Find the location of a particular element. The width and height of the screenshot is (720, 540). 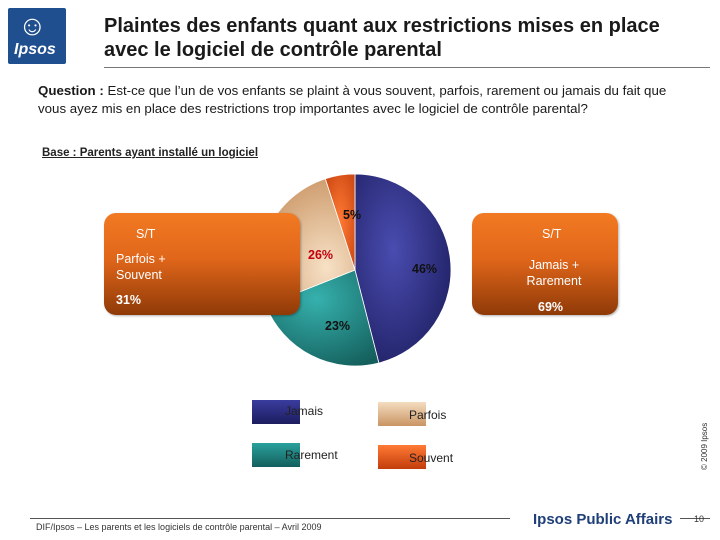

copyright-note: © 2009 Ipsos is located at coordinates (704, 446).